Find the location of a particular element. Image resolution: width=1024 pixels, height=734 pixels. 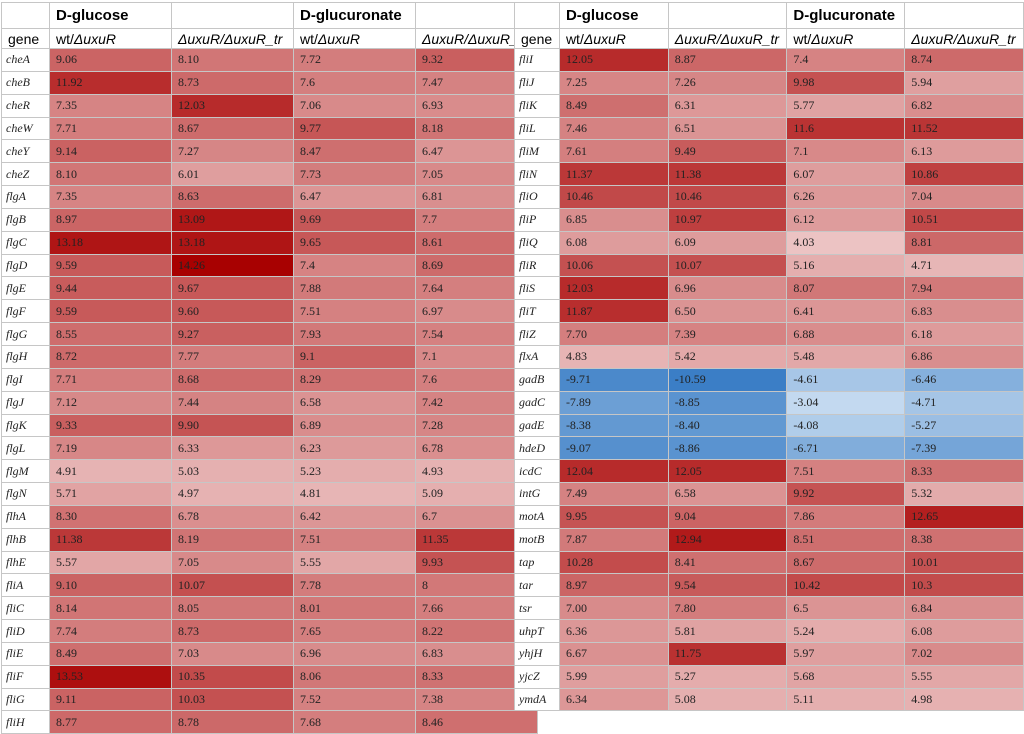

table-row: hdeD -9.07 -8.86 -6.71 -7.39 is located at coordinates (769, 448).